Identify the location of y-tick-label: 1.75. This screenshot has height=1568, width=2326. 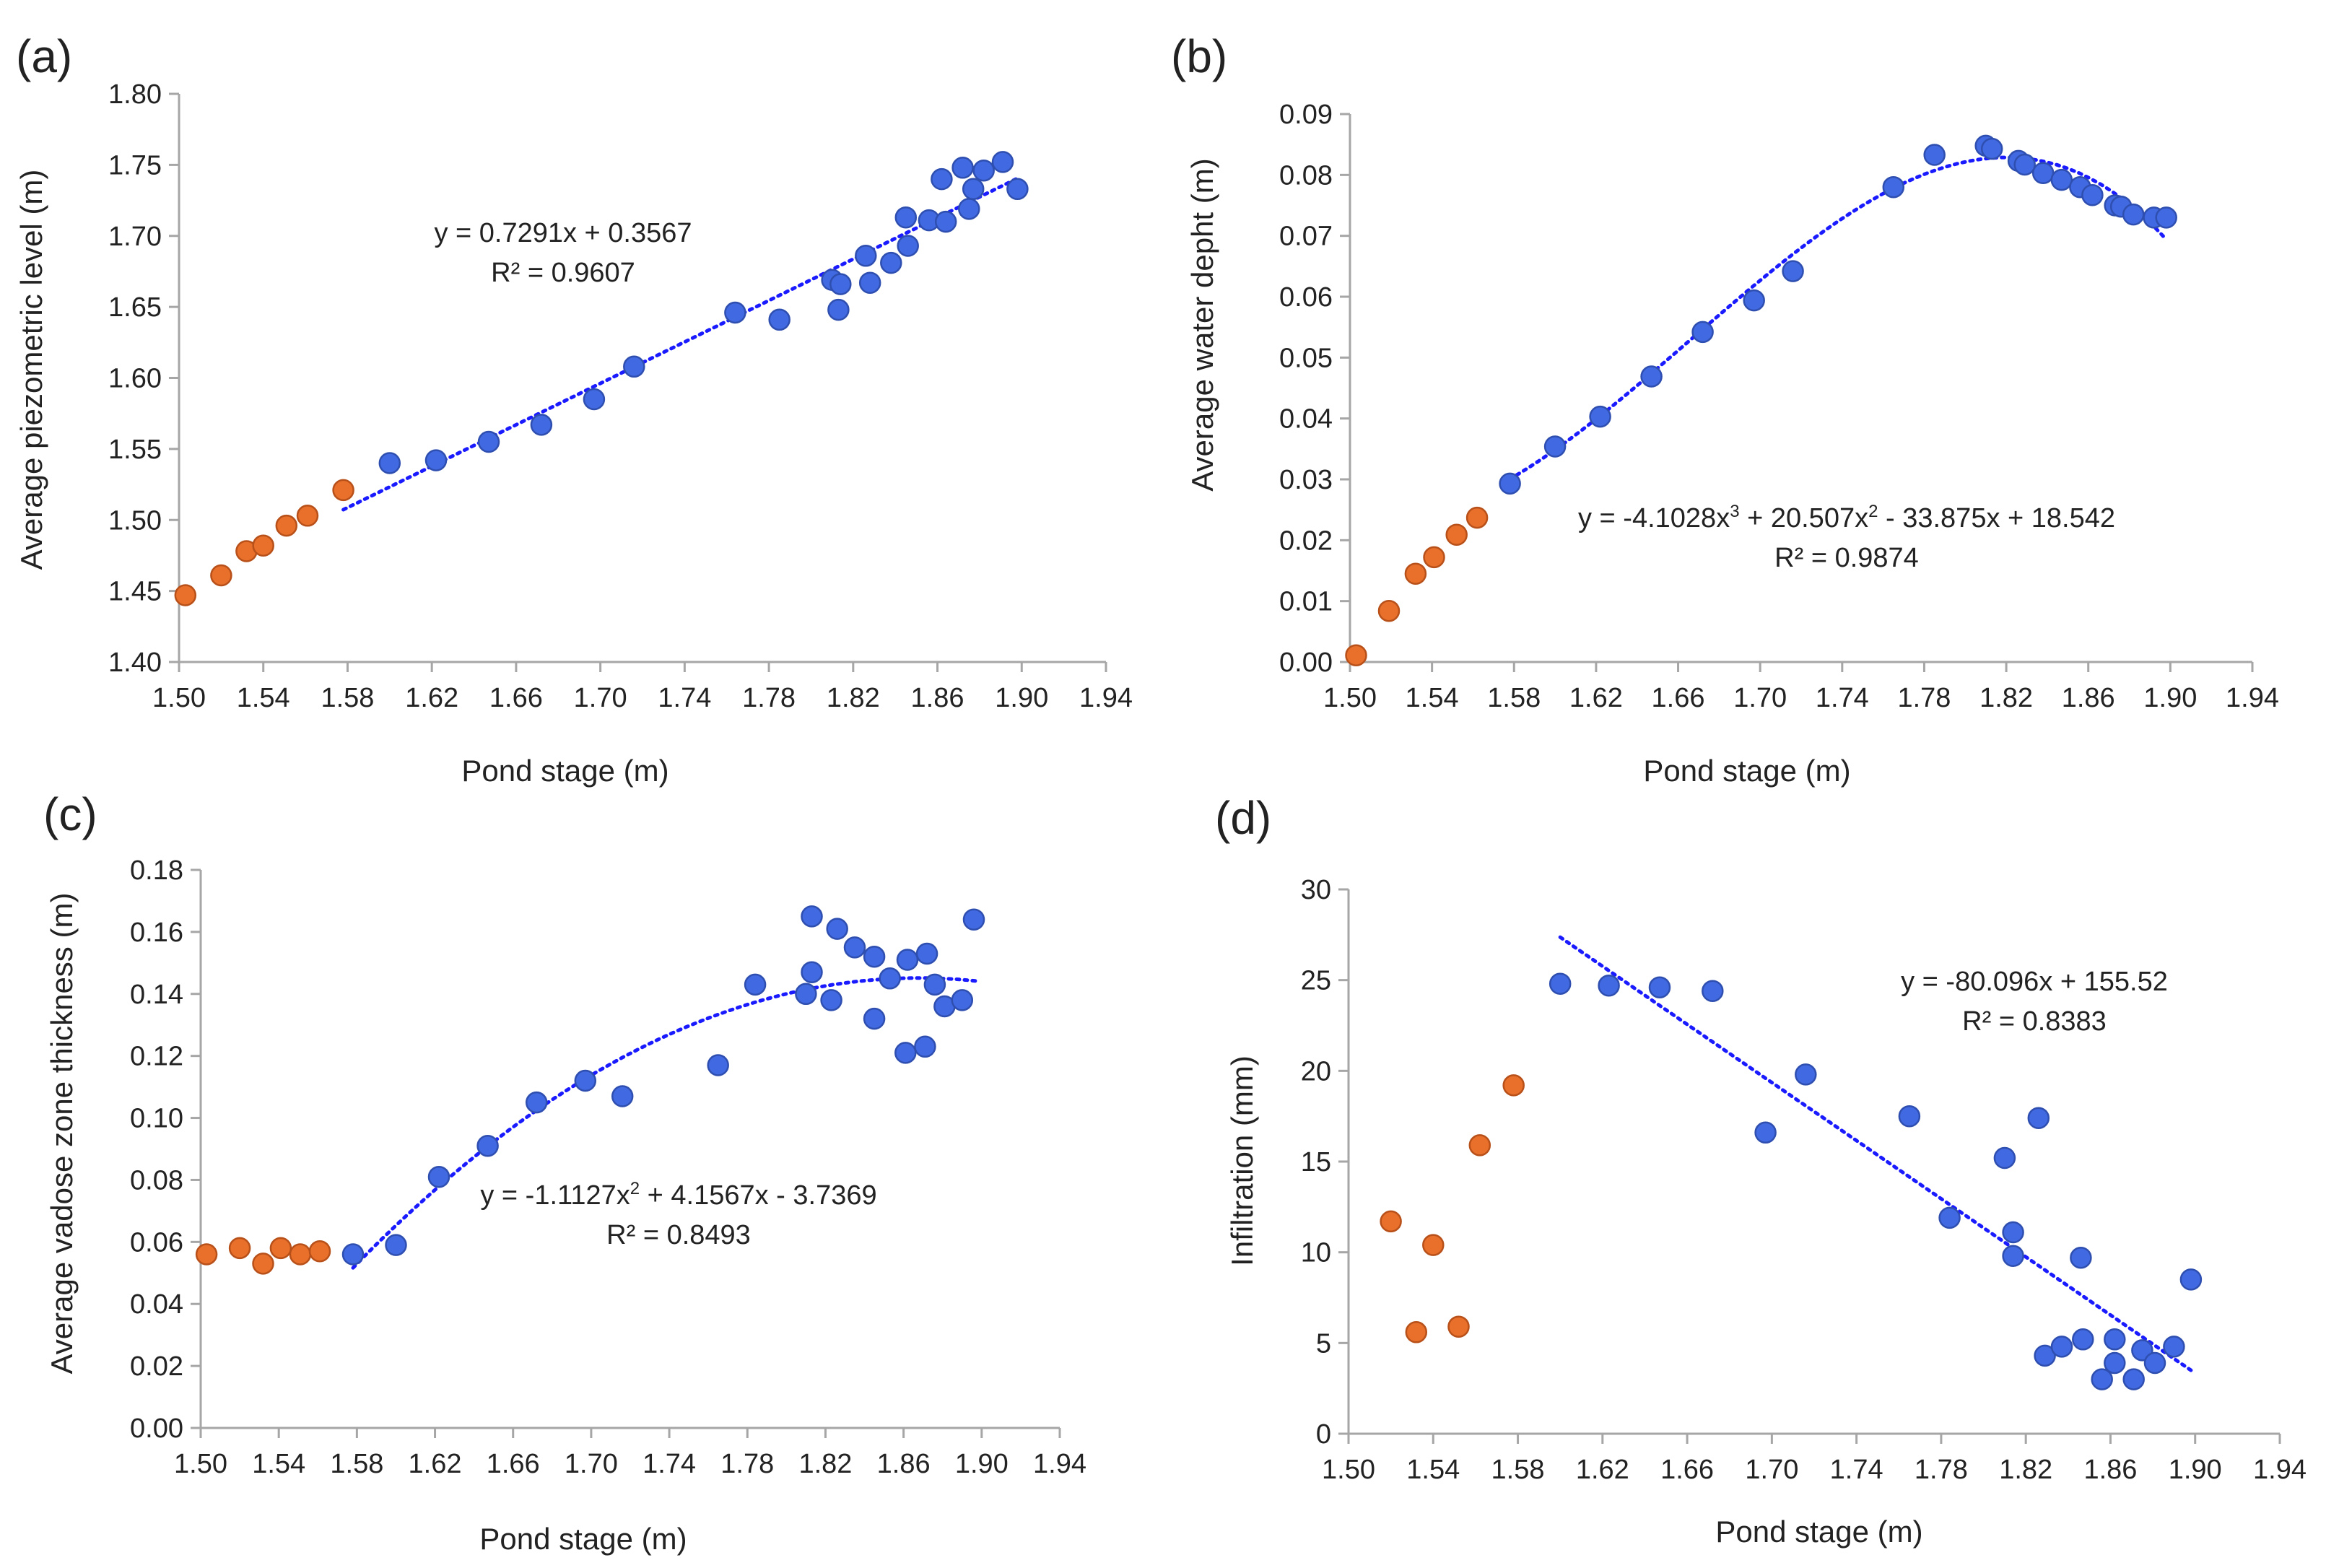
(135, 165).